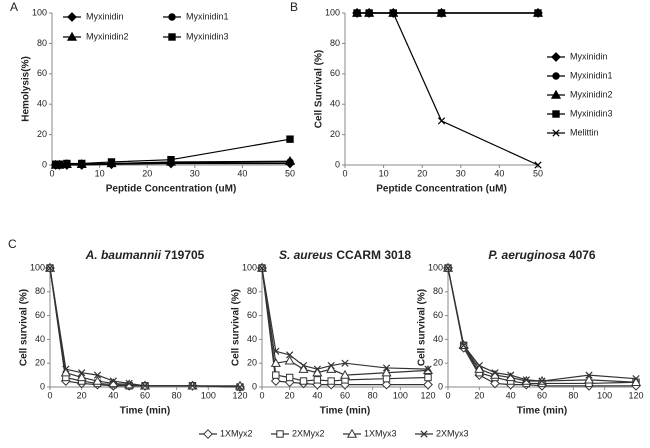 The width and height of the screenshot is (650, 448). Describe the element at coordinates (400, 395) in the screenshot. I see `x-tick-label: 100` at that location.